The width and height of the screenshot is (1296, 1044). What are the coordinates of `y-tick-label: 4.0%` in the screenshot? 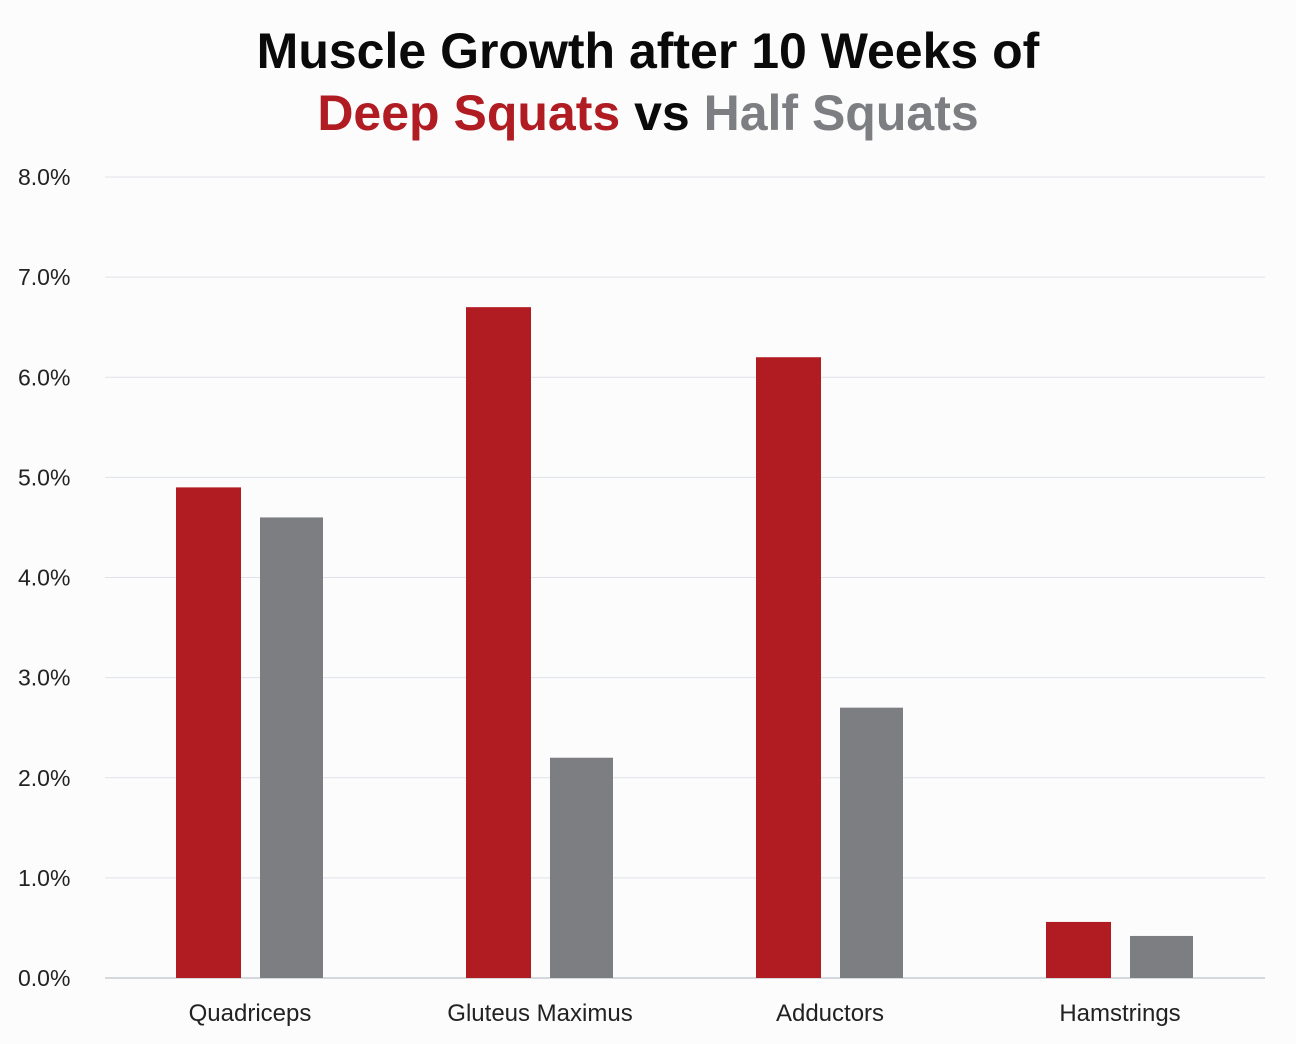 It's located at (44, 578).